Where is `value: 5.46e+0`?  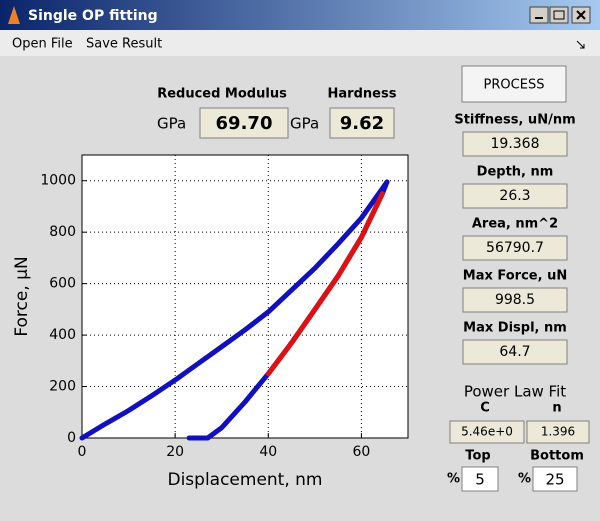 value: 5.46e+0 is located at coordinates (487, 432).